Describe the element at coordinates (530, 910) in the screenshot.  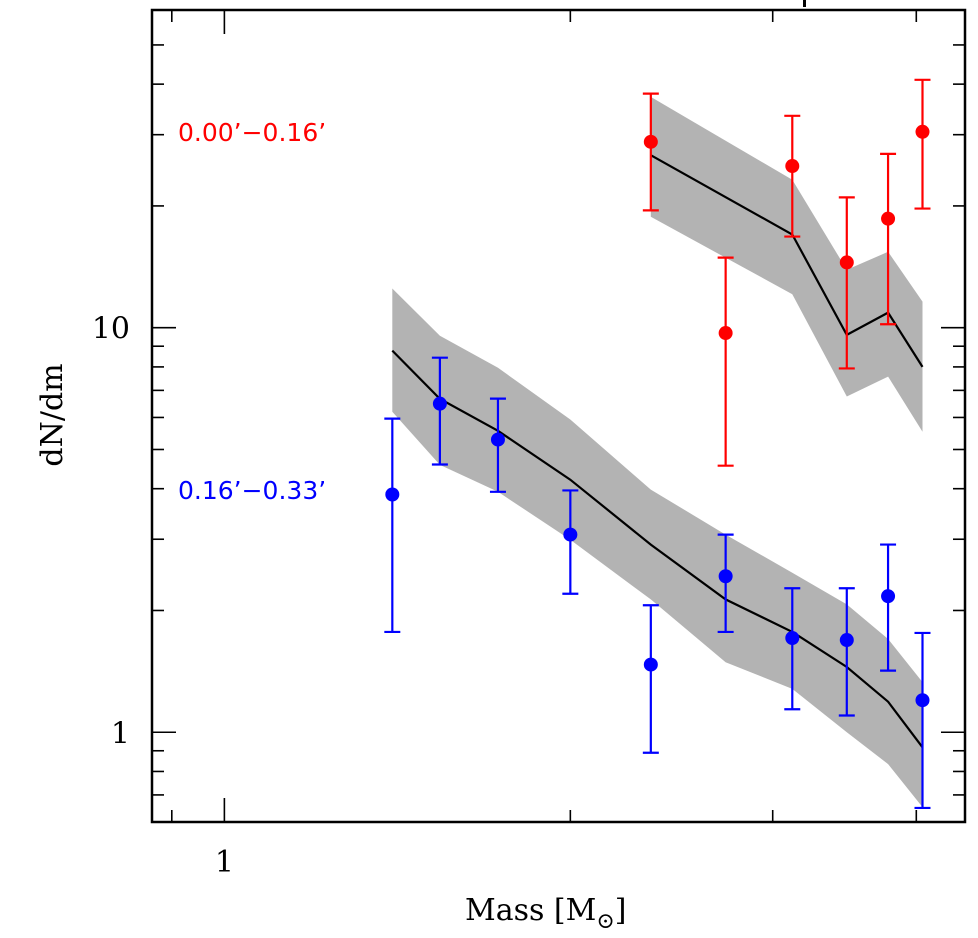
I see `x-axis-label-main: Mass [M` at that location.